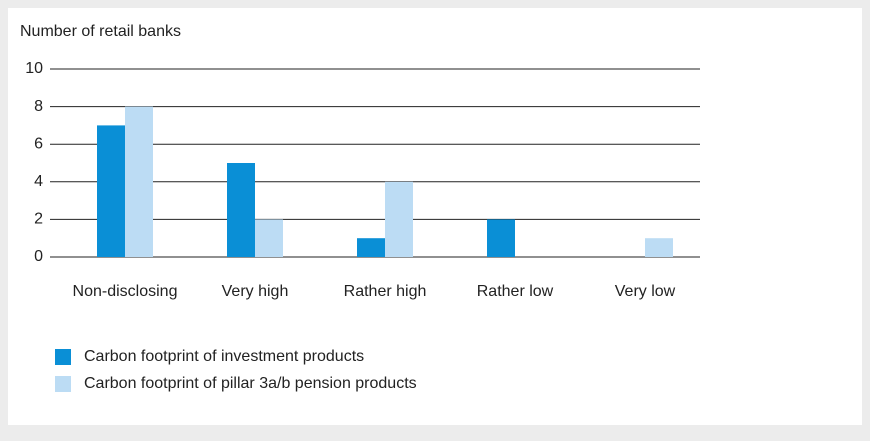  Describe the element at coordinates (125, 291) in the screenshot. I see `x-tick-label: Non-disclosing` at that location.